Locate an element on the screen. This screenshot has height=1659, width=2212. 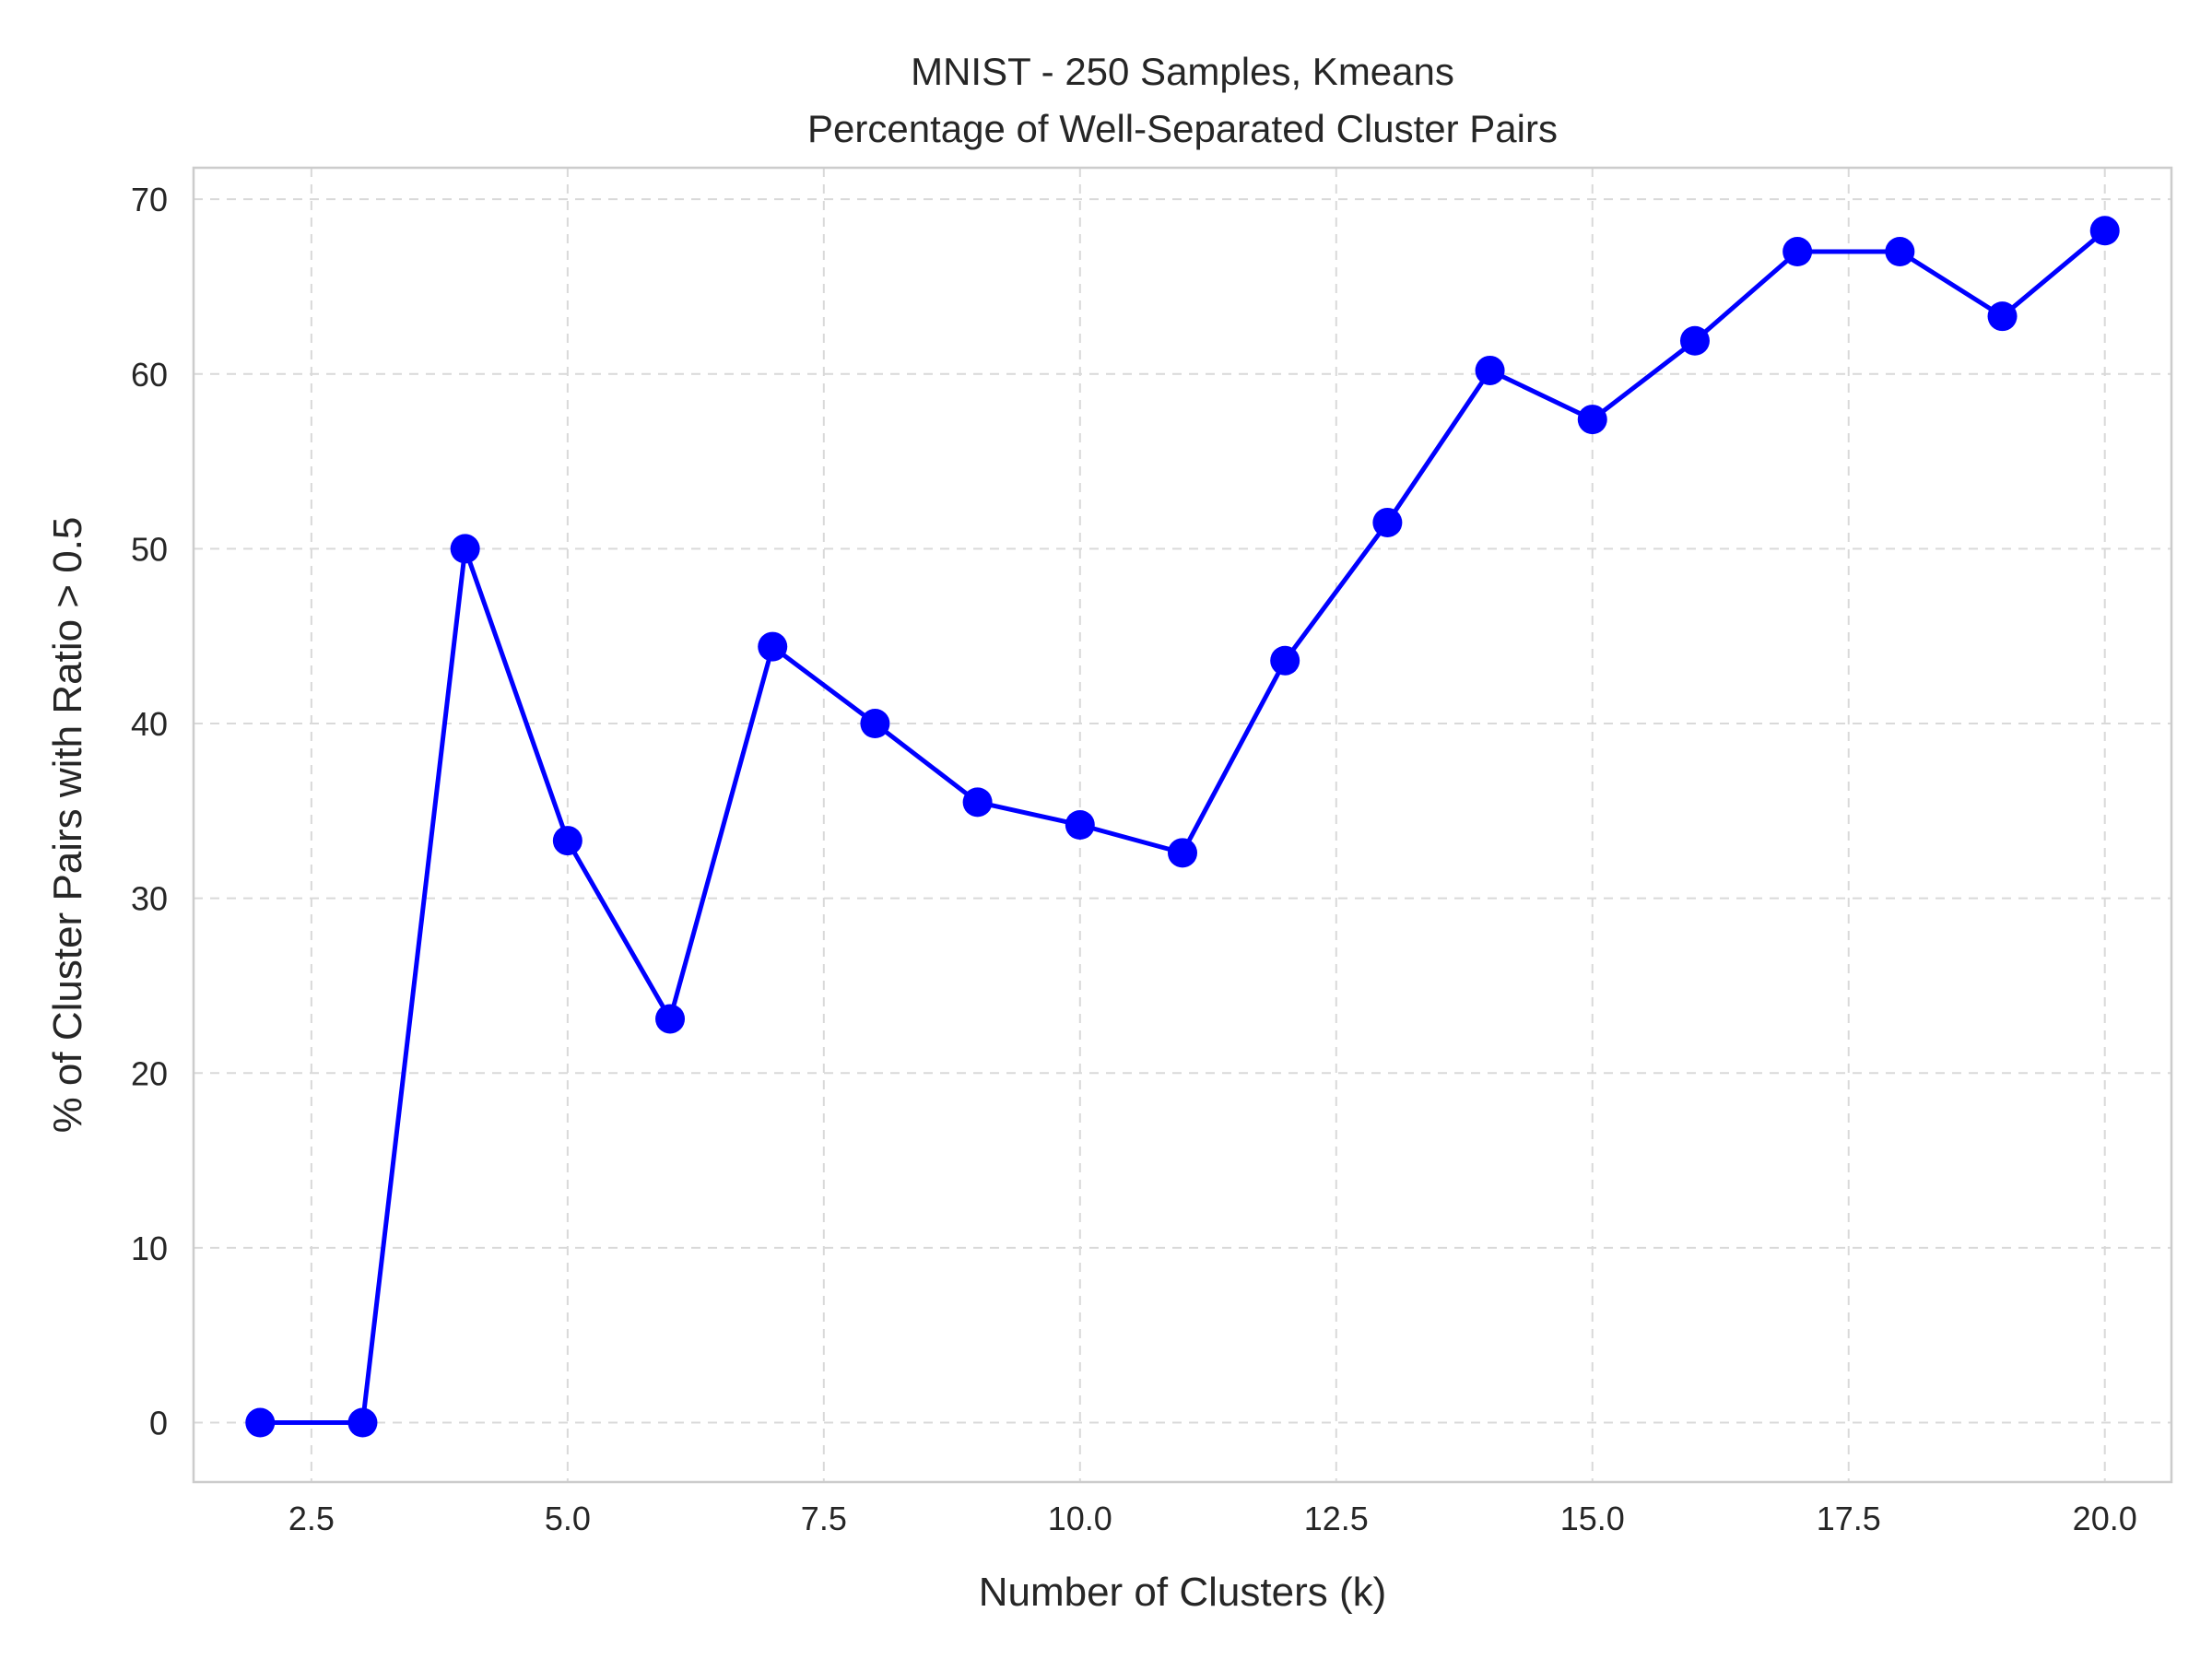
x-tick-label: 7.5 is located at coordinates (824, 1518).